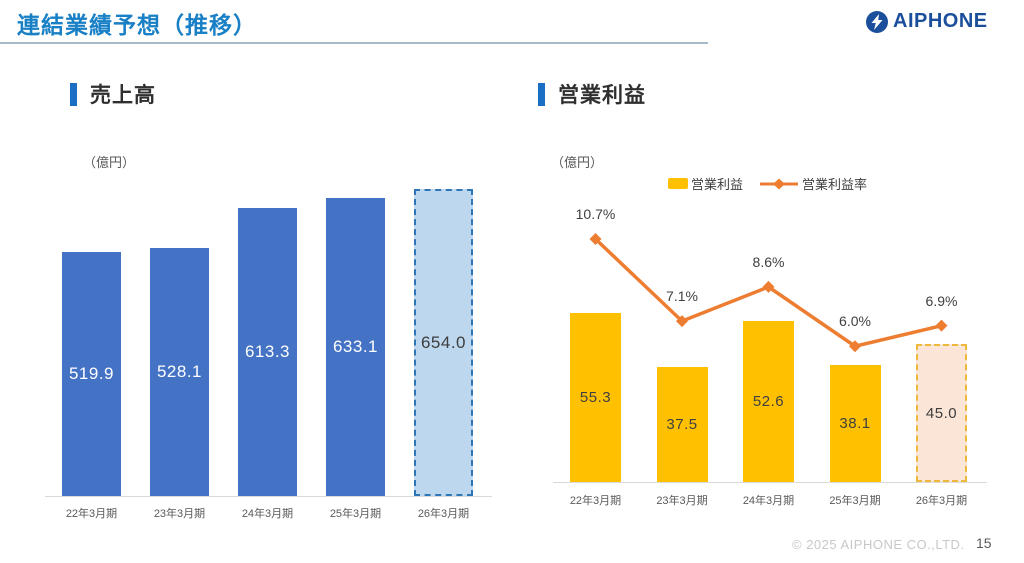  Describe the element at coordinates (717, 184) in the screenshot. I see `legend-bar-label: 営業利益` at that location.